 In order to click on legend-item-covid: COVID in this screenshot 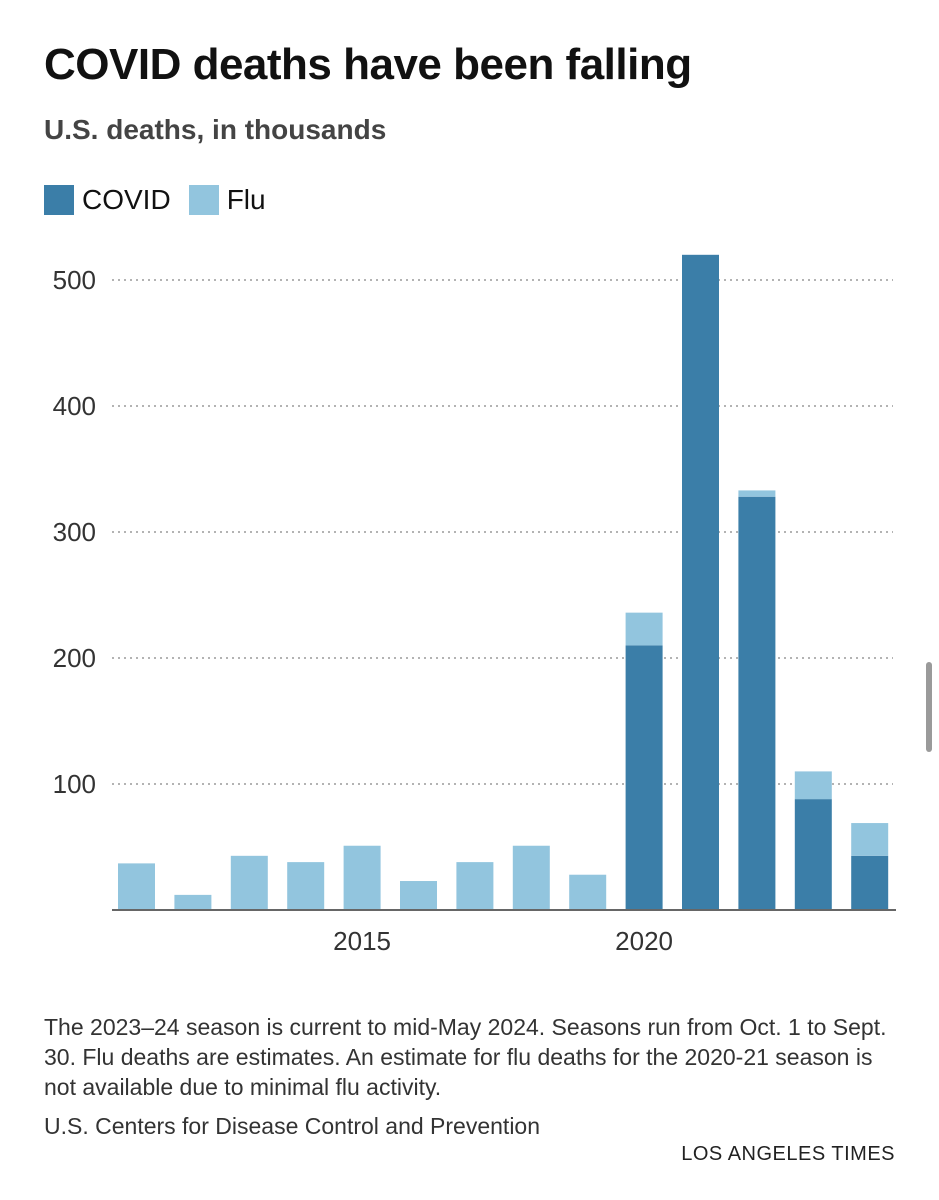, I will do `click(107, 200)`.